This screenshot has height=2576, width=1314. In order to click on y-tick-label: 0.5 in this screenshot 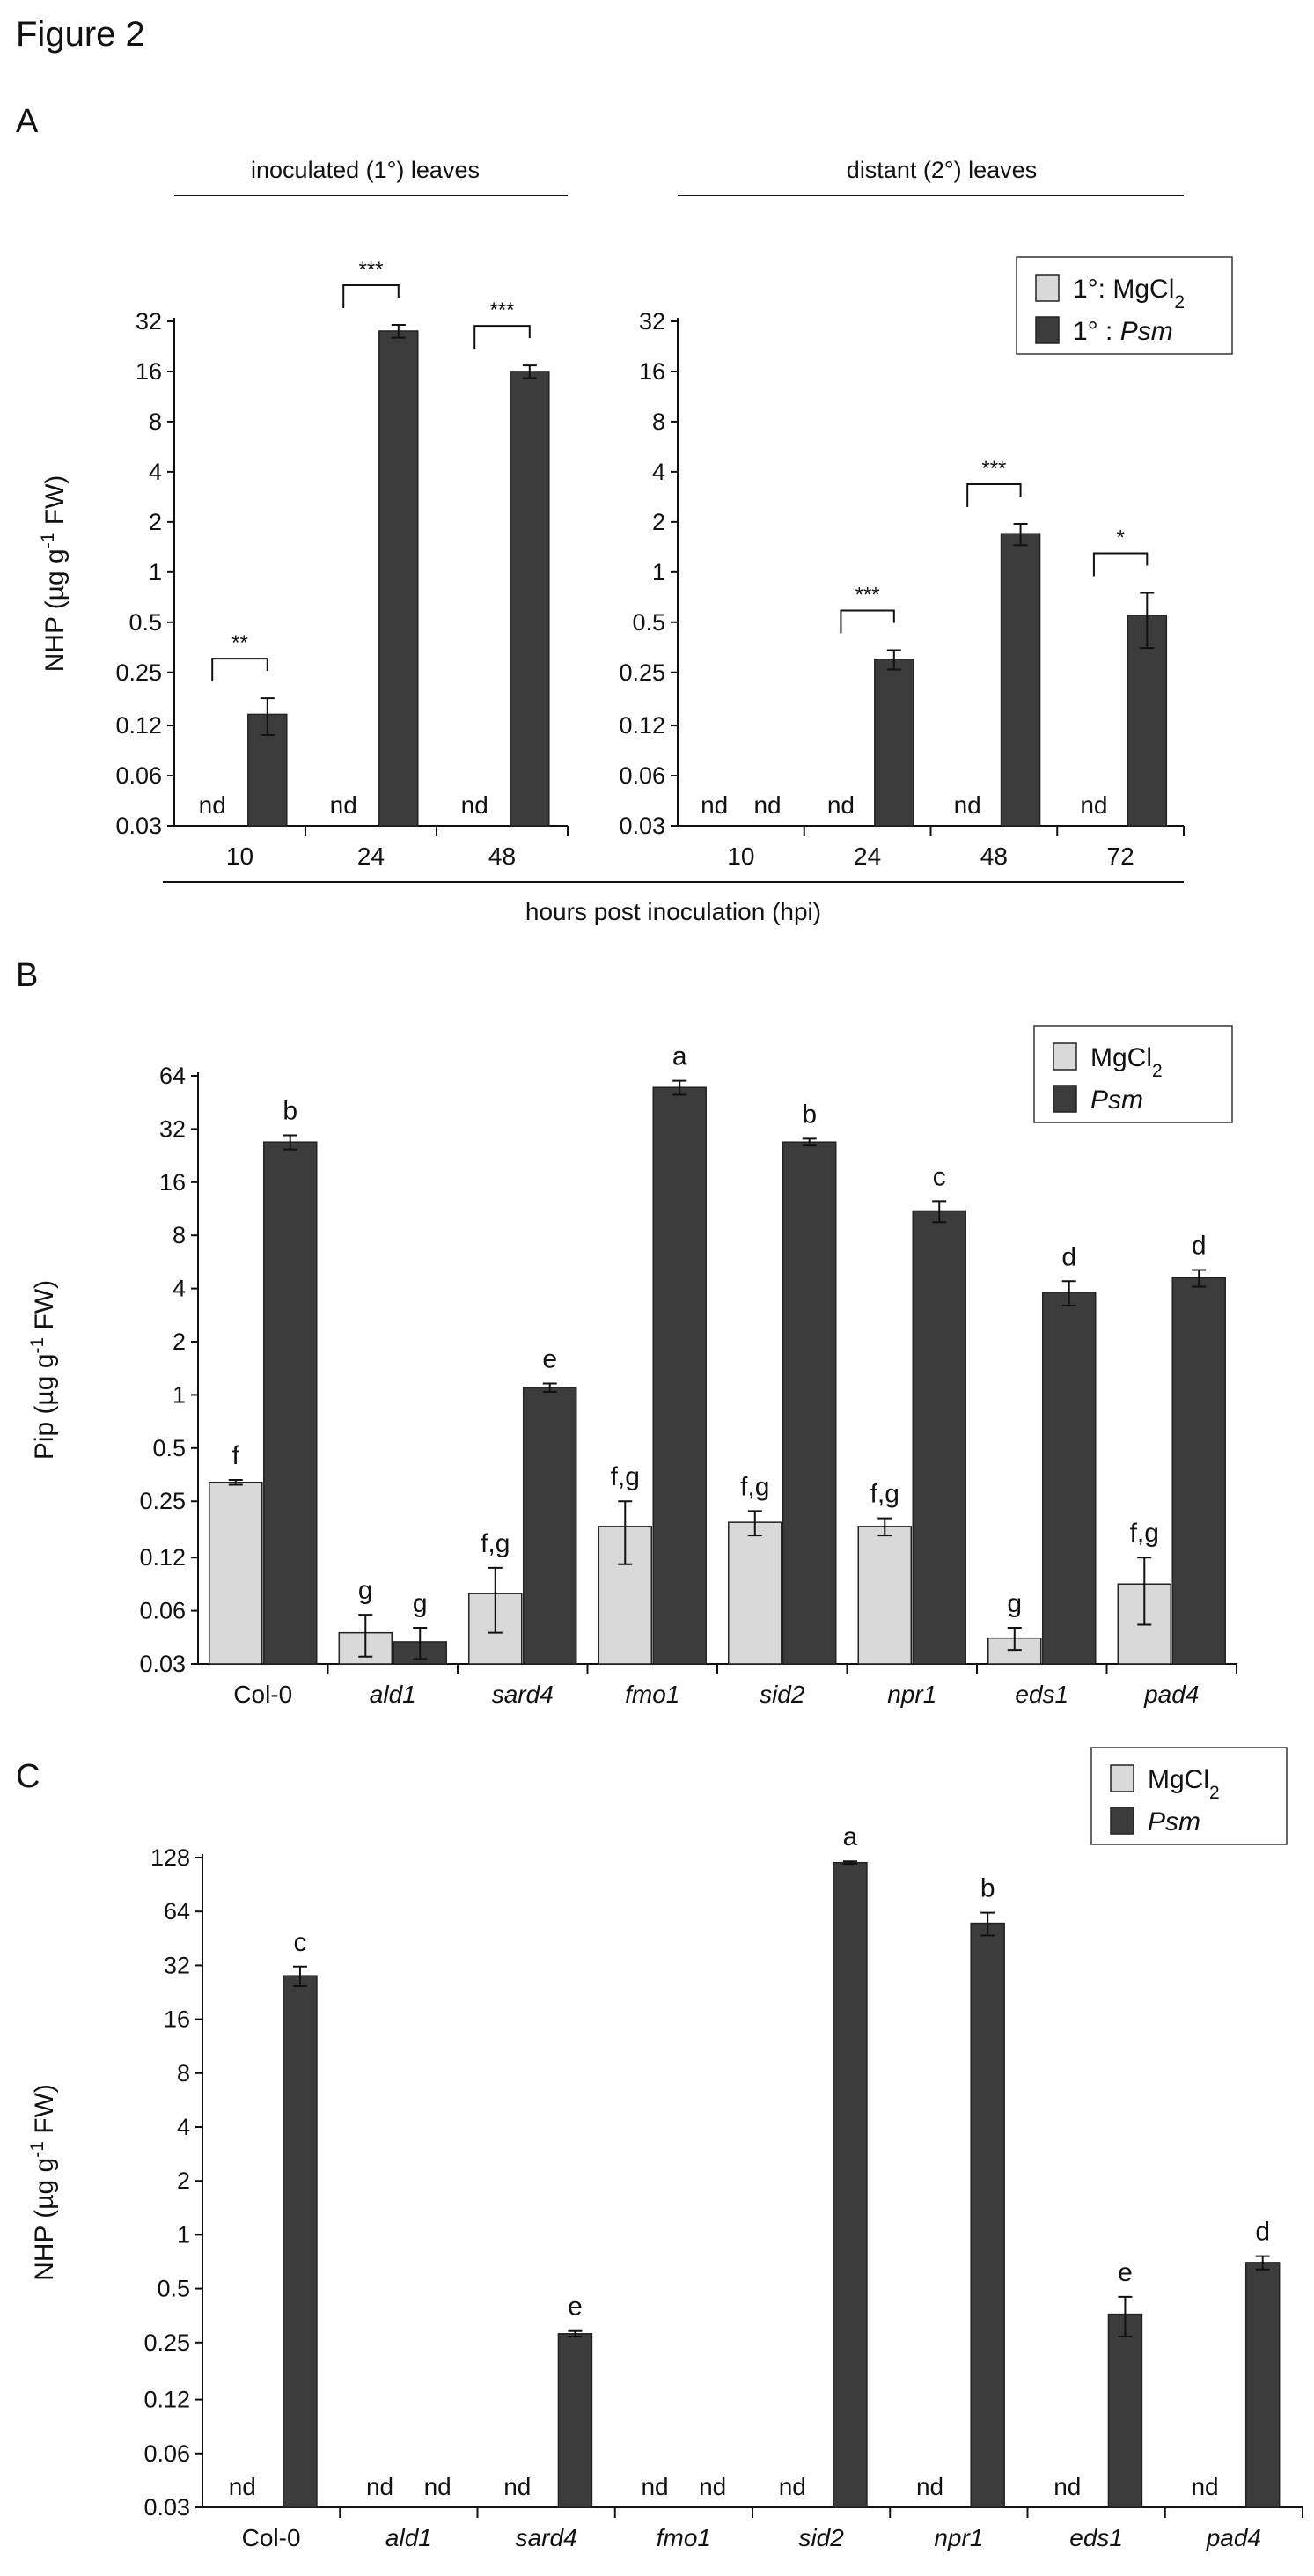, I will do `click(169, 1448)`.